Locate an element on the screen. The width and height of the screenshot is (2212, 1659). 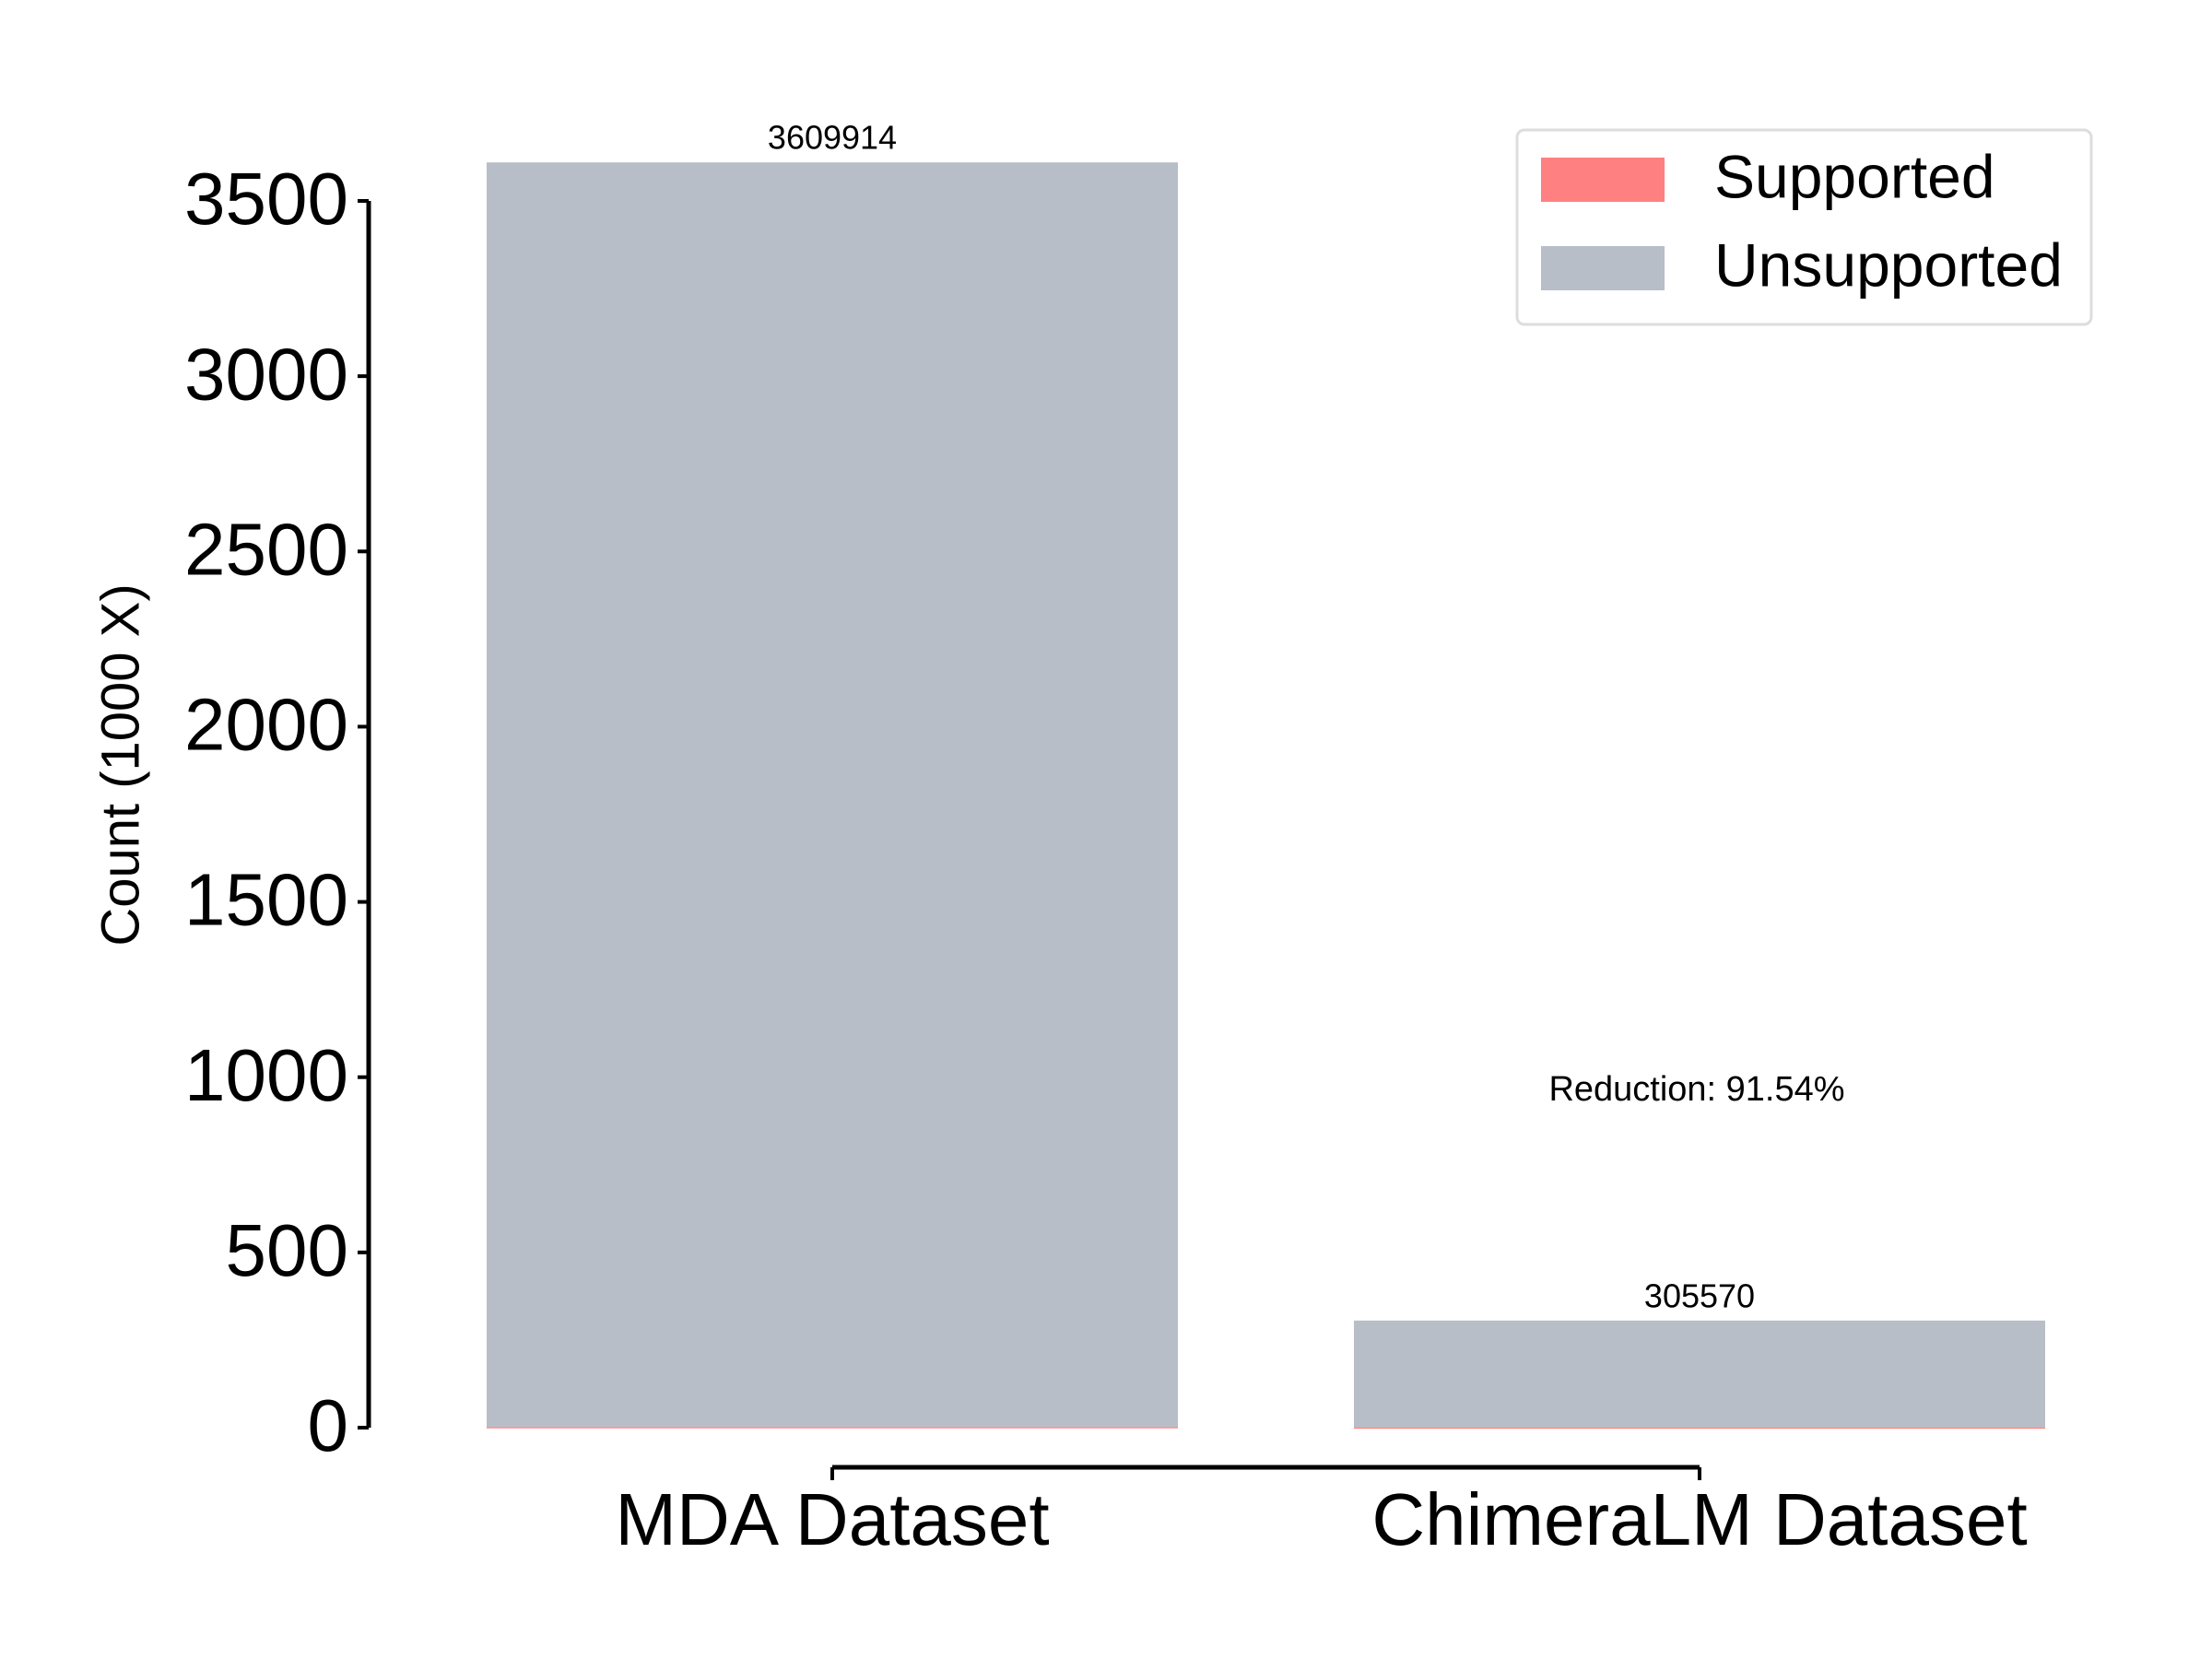
value-label: 305570 is located at coordinates (1699, 1295).